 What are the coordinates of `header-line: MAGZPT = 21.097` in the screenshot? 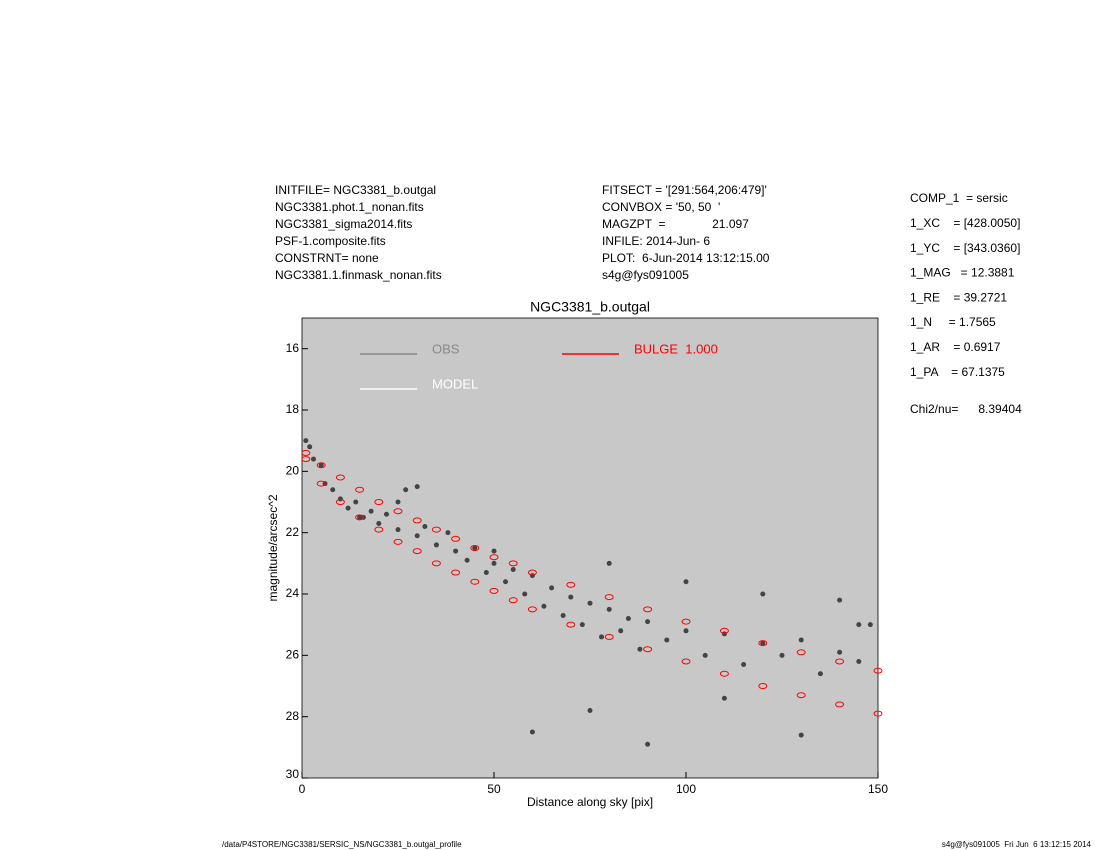 It's located at (675, 224).